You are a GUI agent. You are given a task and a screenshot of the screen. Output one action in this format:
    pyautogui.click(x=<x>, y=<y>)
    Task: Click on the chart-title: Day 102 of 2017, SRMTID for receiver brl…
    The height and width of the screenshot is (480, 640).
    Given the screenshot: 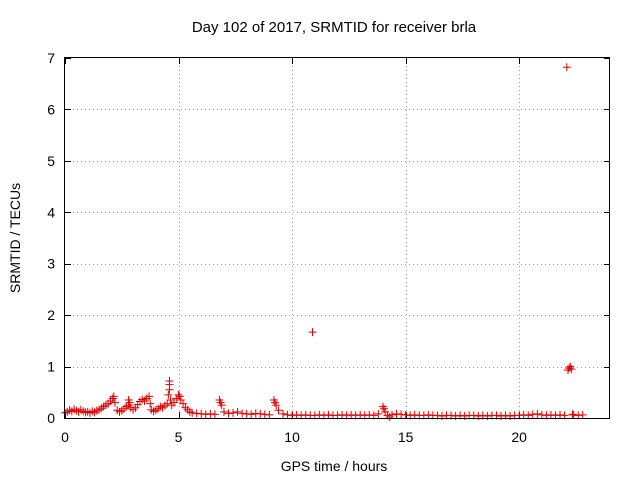 What is the action you would take?
    pyautogui.click(x=334, y=27)
    